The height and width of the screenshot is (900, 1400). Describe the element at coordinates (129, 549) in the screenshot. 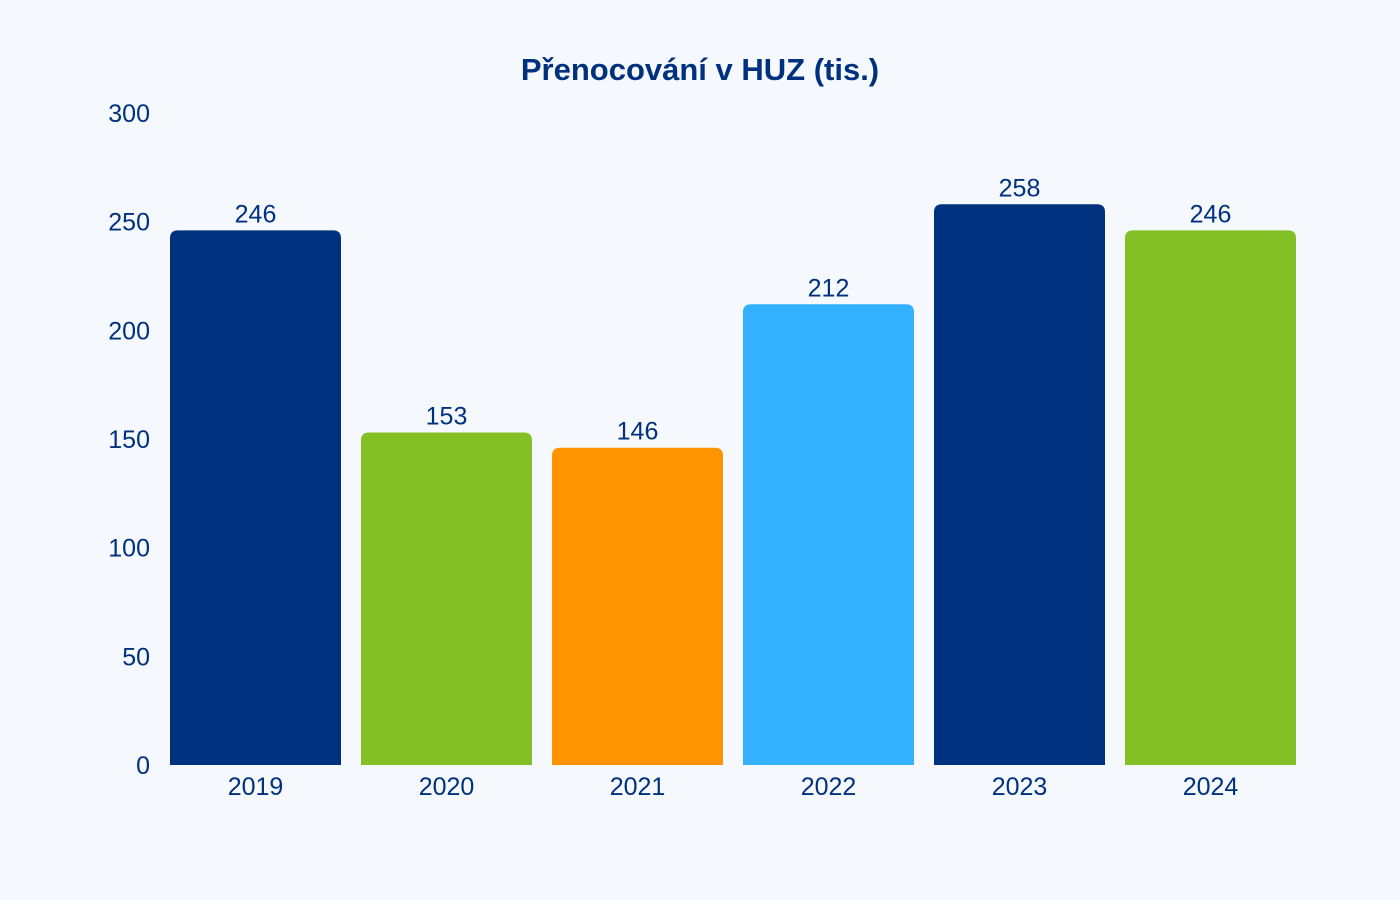

I see `y-tick-label: 100` at that location.